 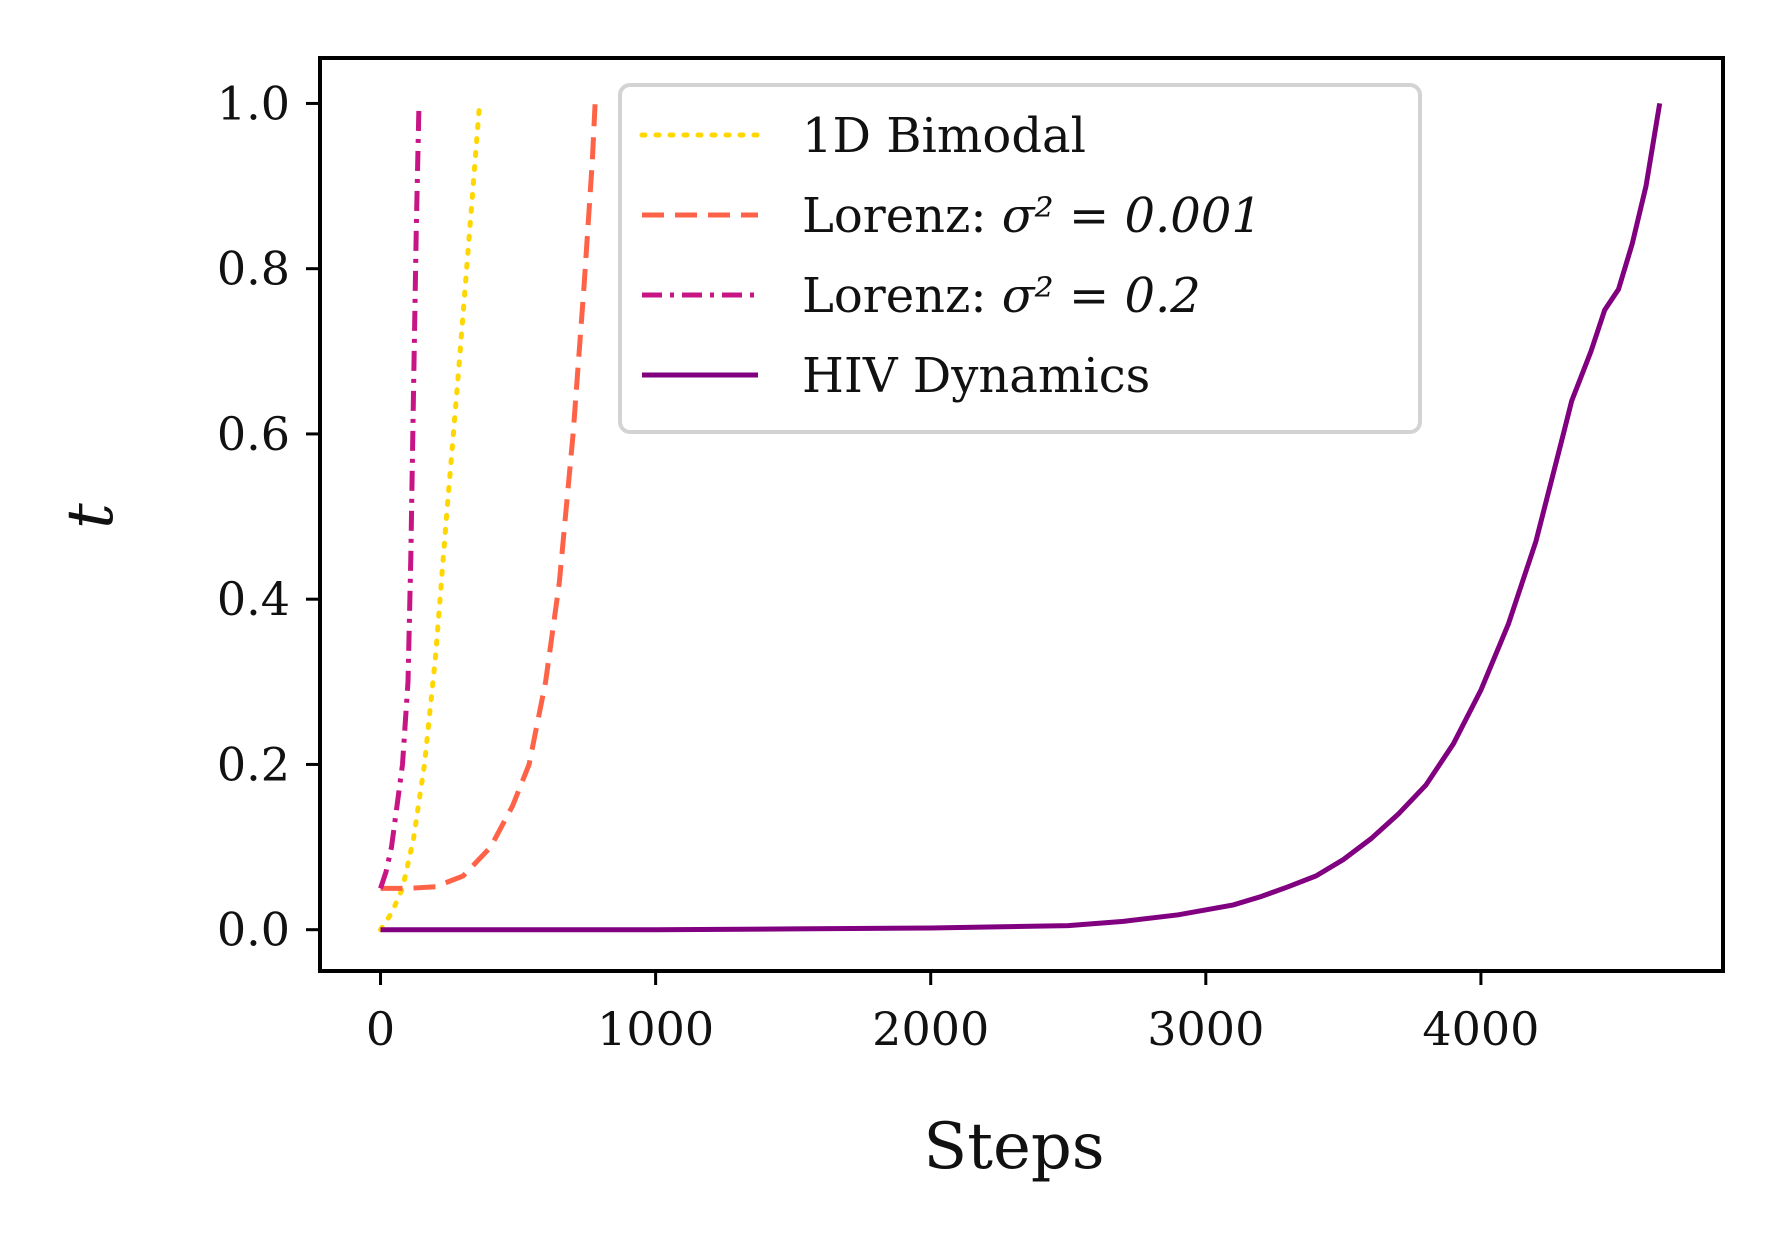 I want to click on legend-label-1: Lorenz: σ² = 0.001, so click(x=1032, y=216).